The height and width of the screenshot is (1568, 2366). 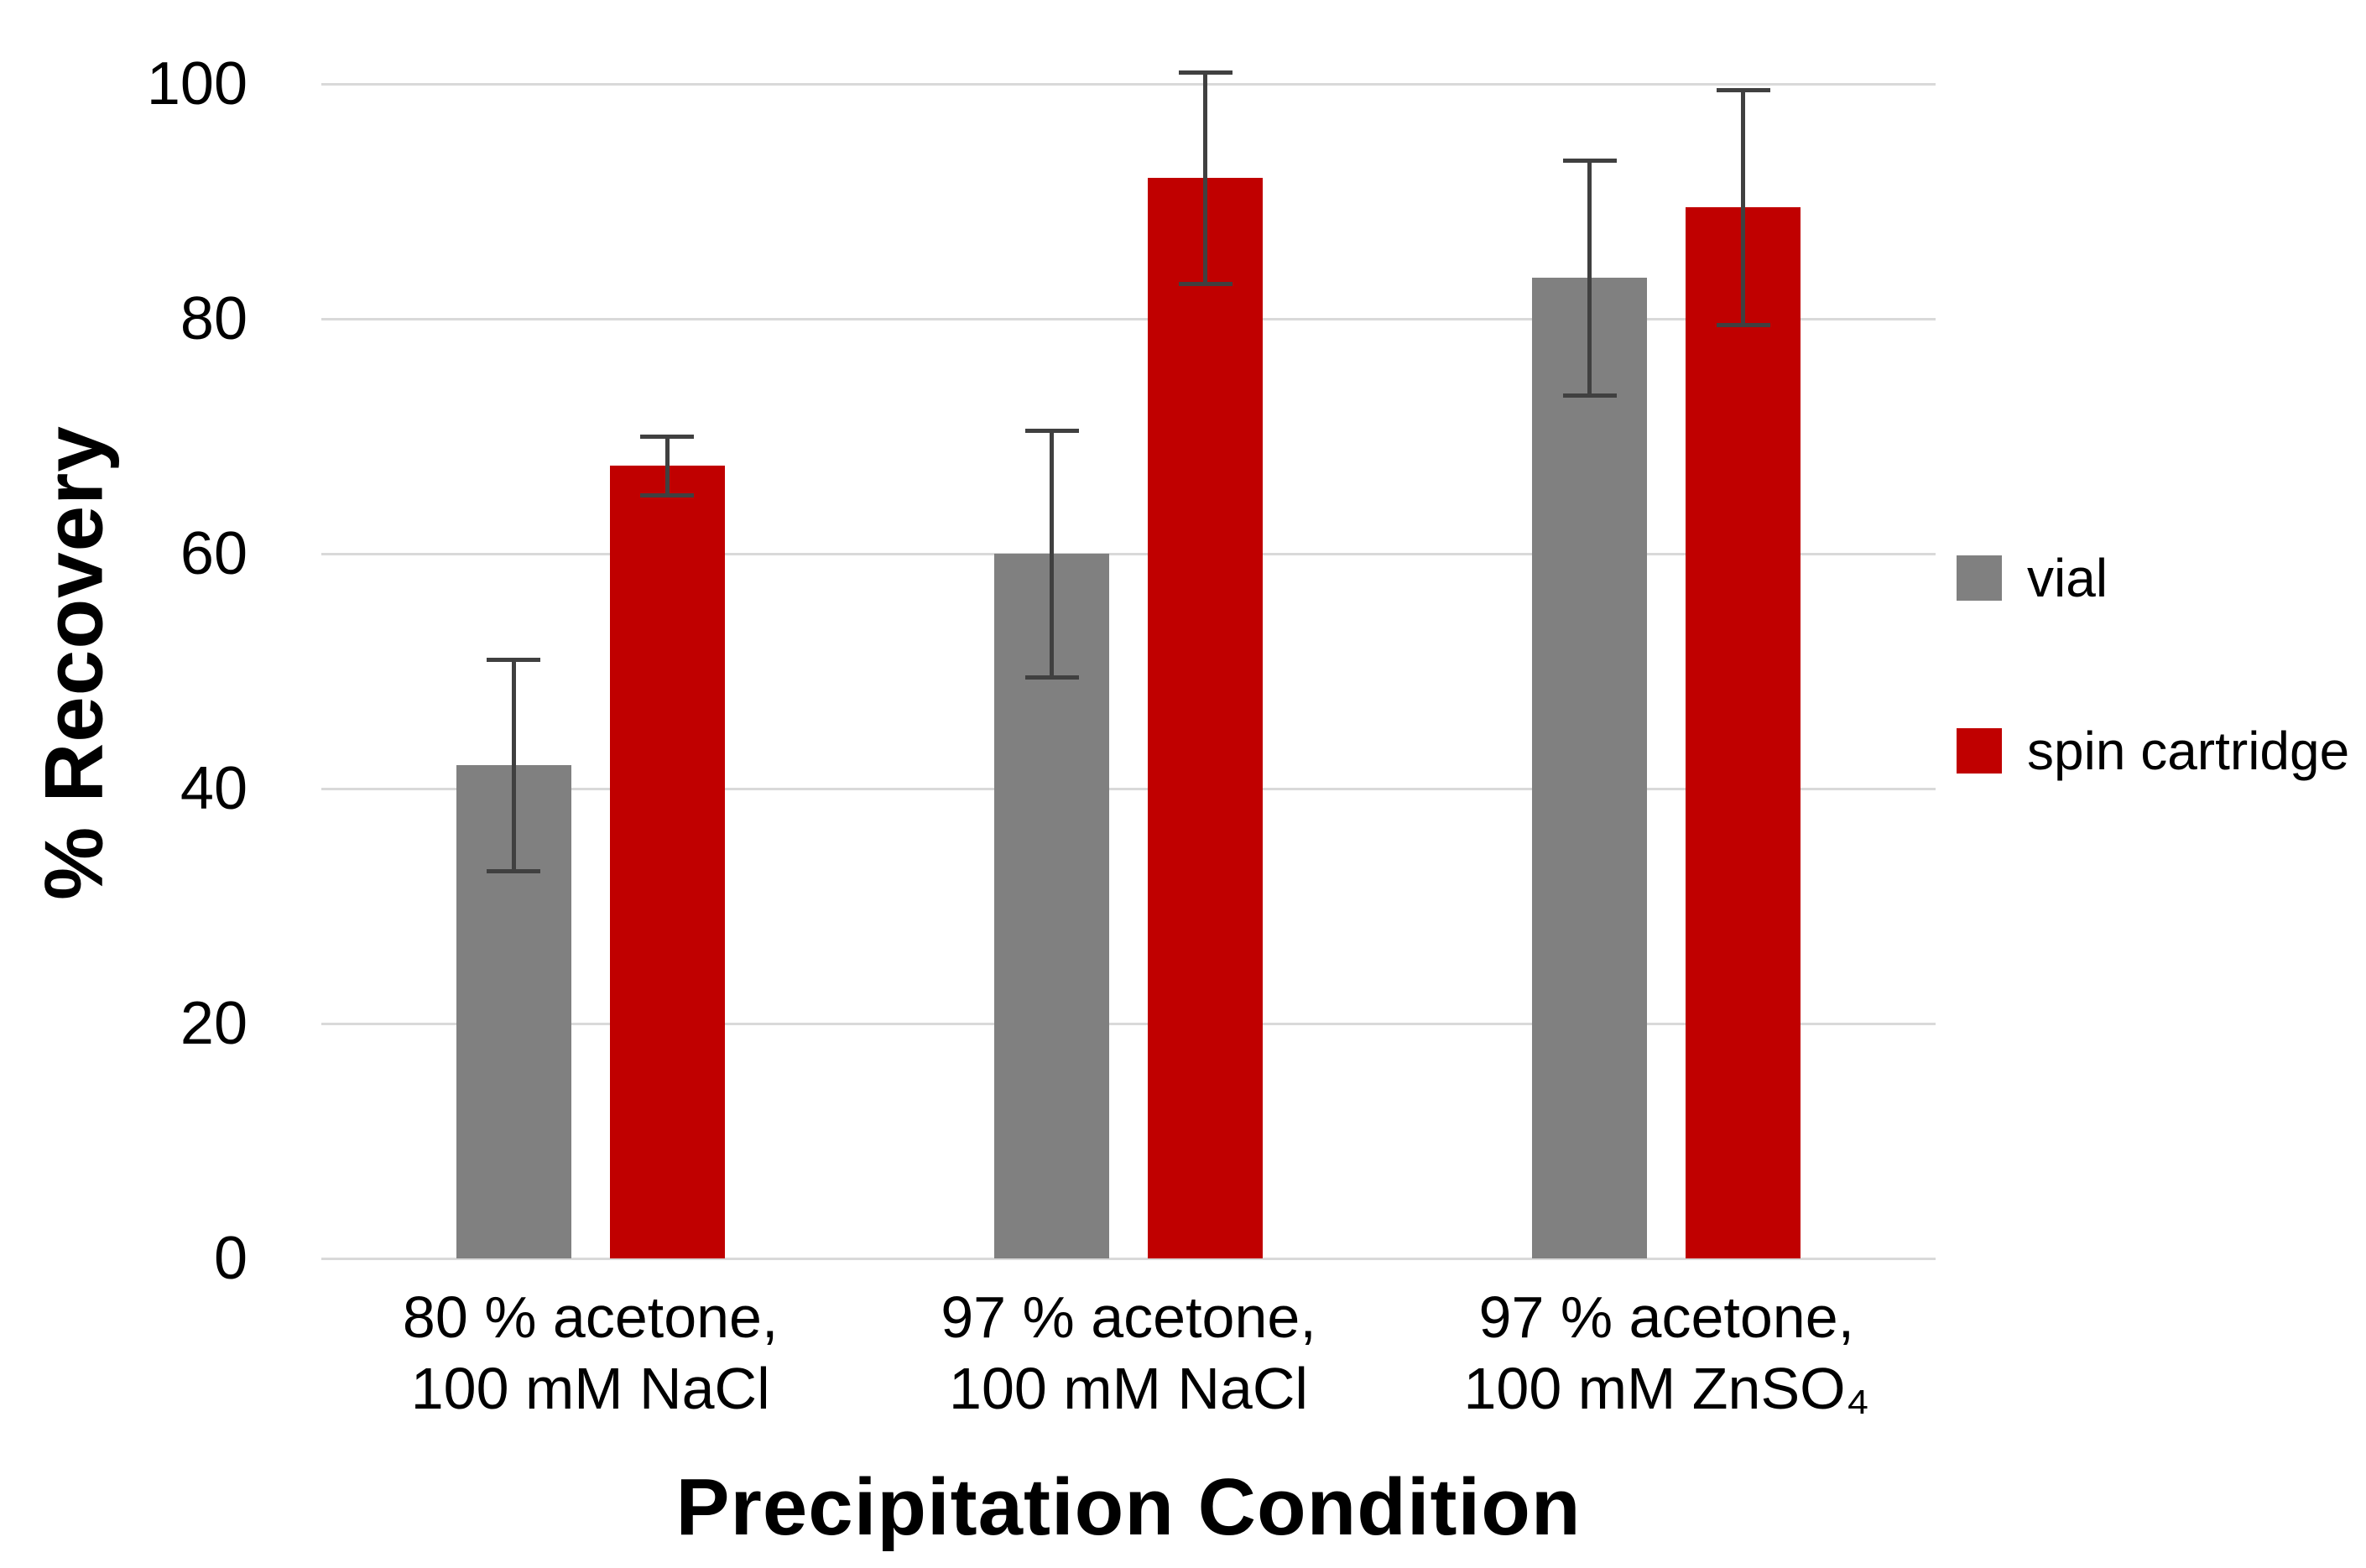 I want to click on y-tick-label-20: 20, so click(x=214, y=1024).